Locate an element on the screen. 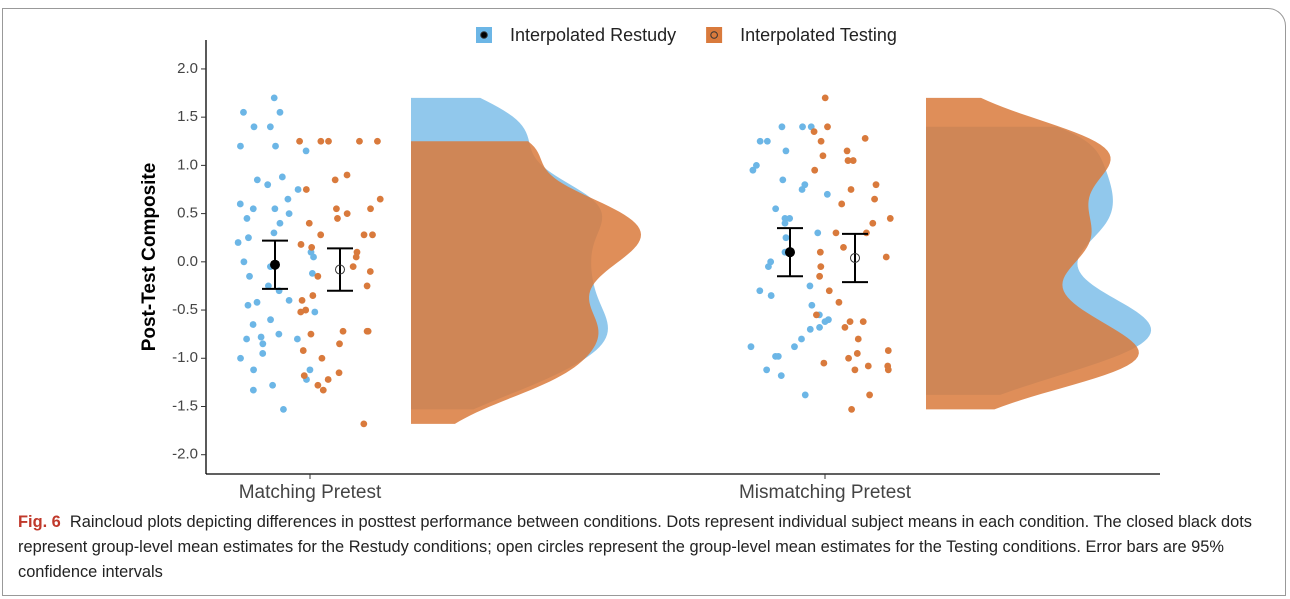 The height and width of the screenshot is (599, 1290). mean-marker is located at coordinates (275, 264).